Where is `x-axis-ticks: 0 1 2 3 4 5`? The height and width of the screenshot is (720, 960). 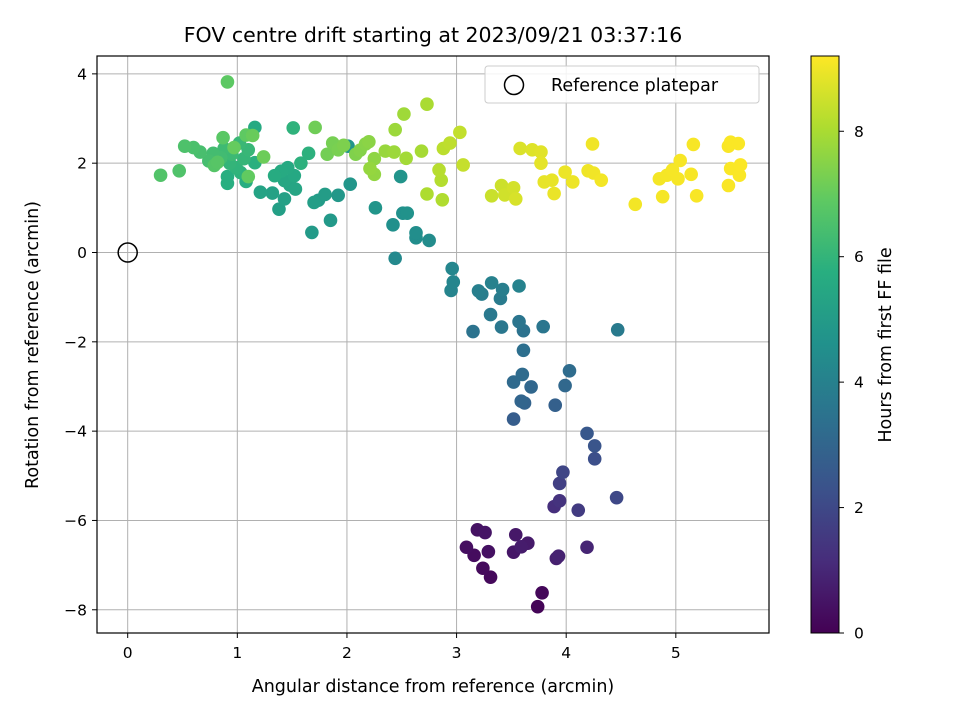
x-axis-ticks: 0 1 2 3 4 5 is located at coordinates (402, 647).